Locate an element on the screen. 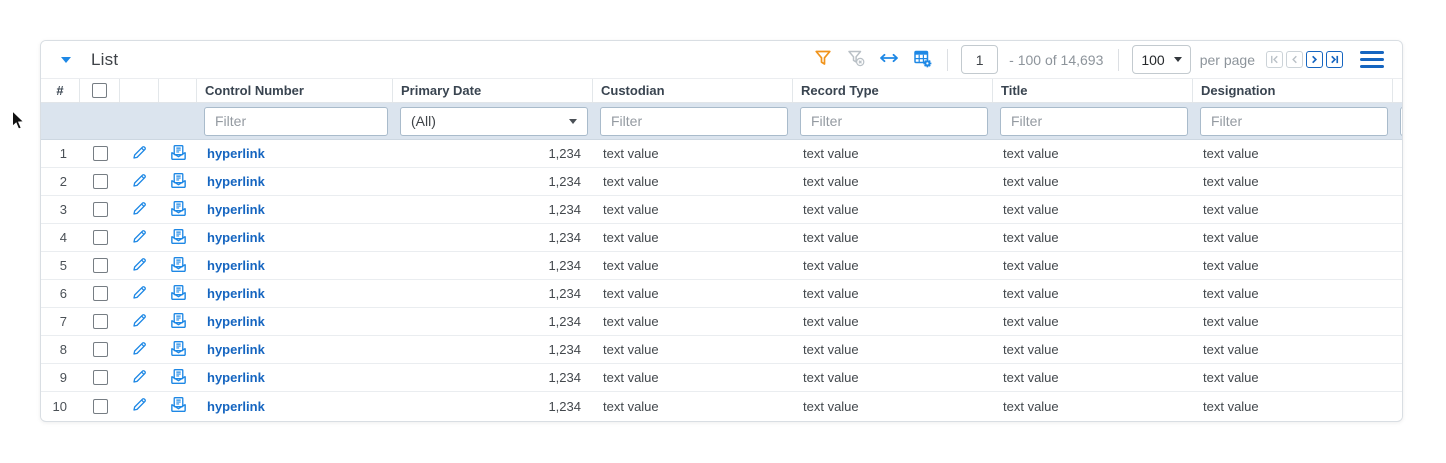 Image resolution: width=1446 pixels, height=463 pixels. record-type-filter-input is located at coordinates (894, 121).